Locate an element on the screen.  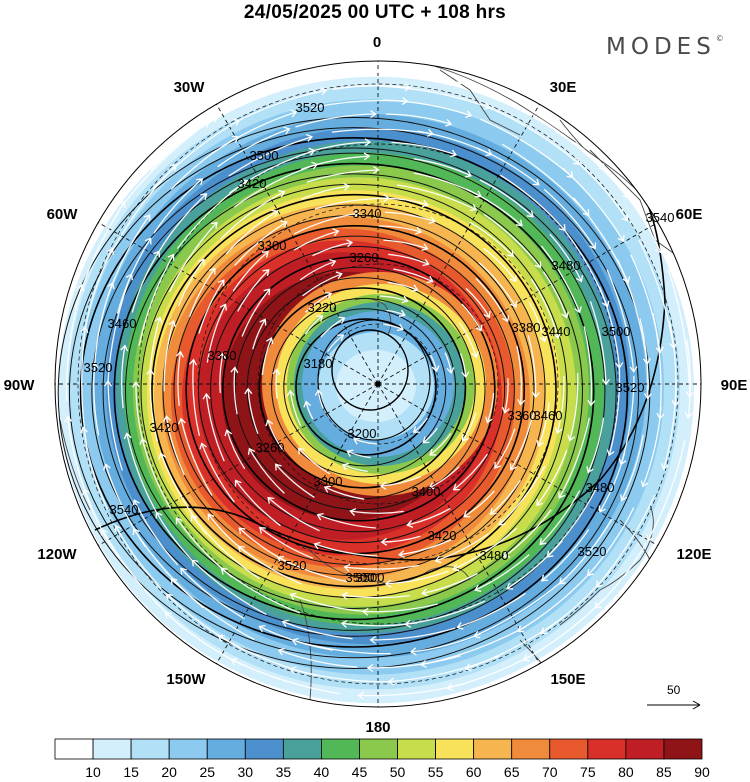
contour-label: 3460 is located at coordinates (122, 323).